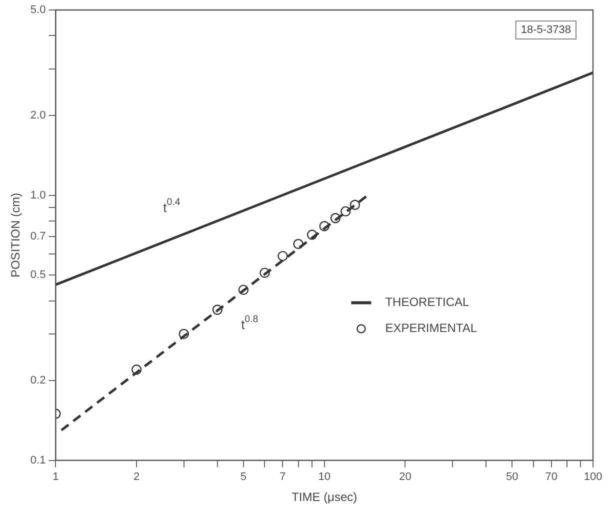 The width and height of the screenshot is (613, 514). What do you see at coordinates (38, 10) in the screenshot?
I see `y-tick-label: 5.0` at bounding box center [38, 10].